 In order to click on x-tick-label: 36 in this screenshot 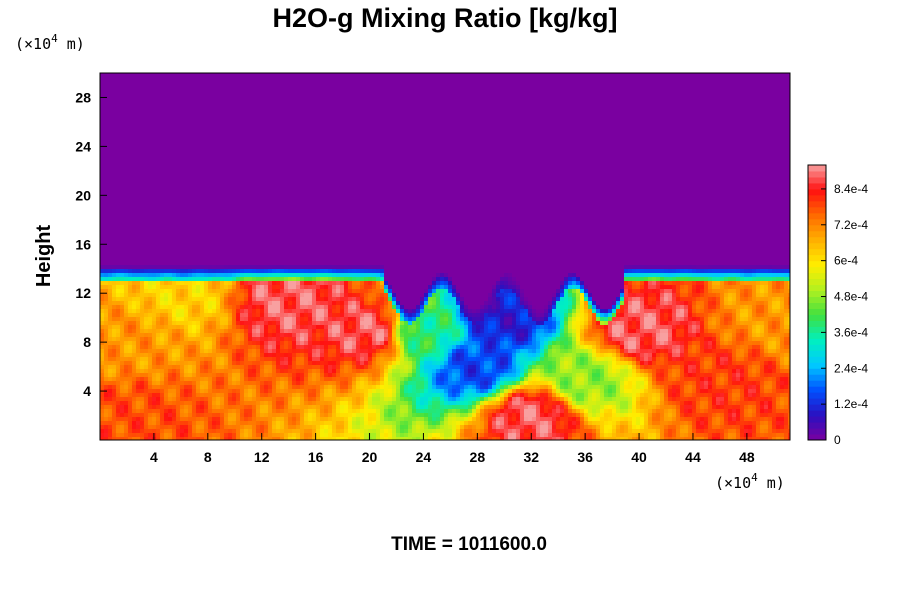, I will do `click(585, 457)`.